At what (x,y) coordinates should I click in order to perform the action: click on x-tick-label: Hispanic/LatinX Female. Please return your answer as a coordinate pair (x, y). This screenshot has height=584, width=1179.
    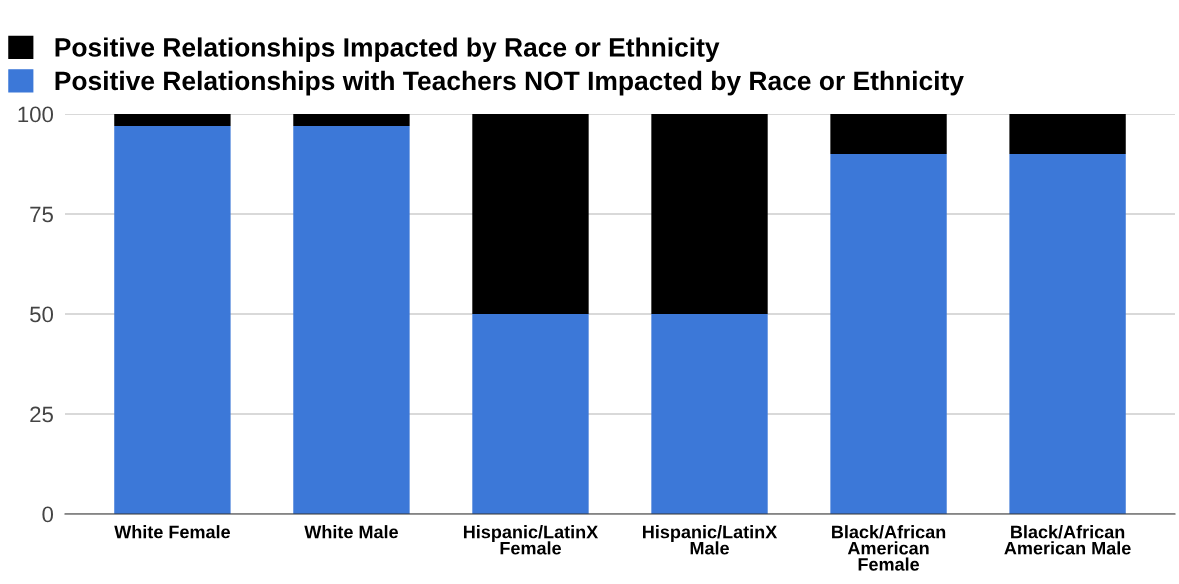
    Looking at the image, I should click on (531, 540).